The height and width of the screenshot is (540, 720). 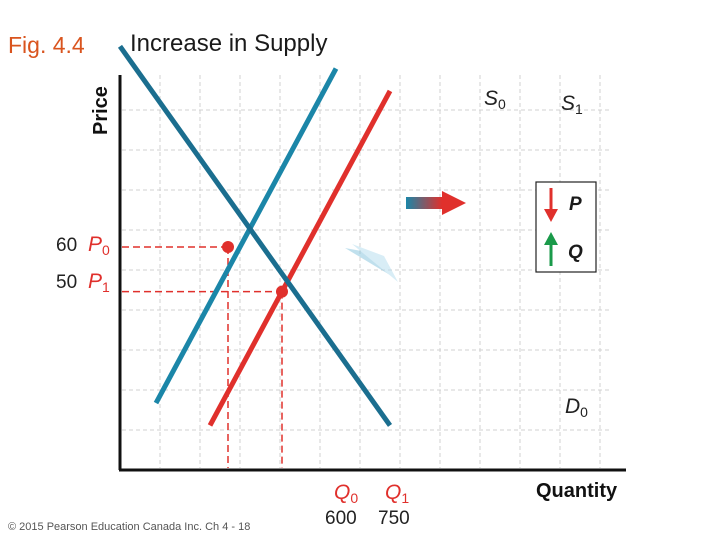 I want to click on shift-arrow-icon, so click(x=436, y=203).